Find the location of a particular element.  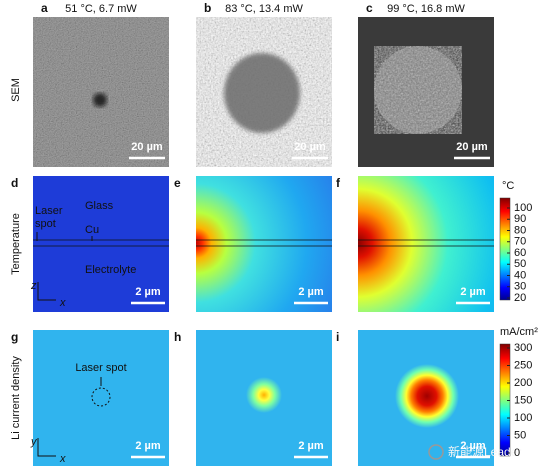

colorbar-tick-label: 20 is located at coordinates (520, 298).